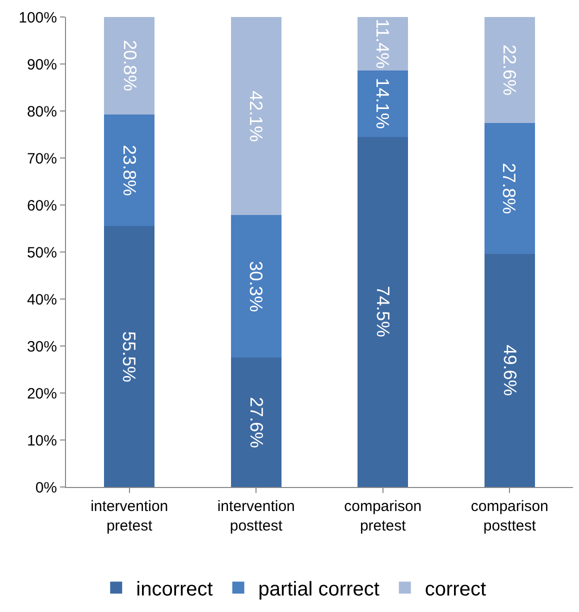 Image resolution: width=579 pixels, height=612 pixels. Describe the element at coordinates (41, 441) in the screenshot. I see `y-tick-label: 10%` at that location.